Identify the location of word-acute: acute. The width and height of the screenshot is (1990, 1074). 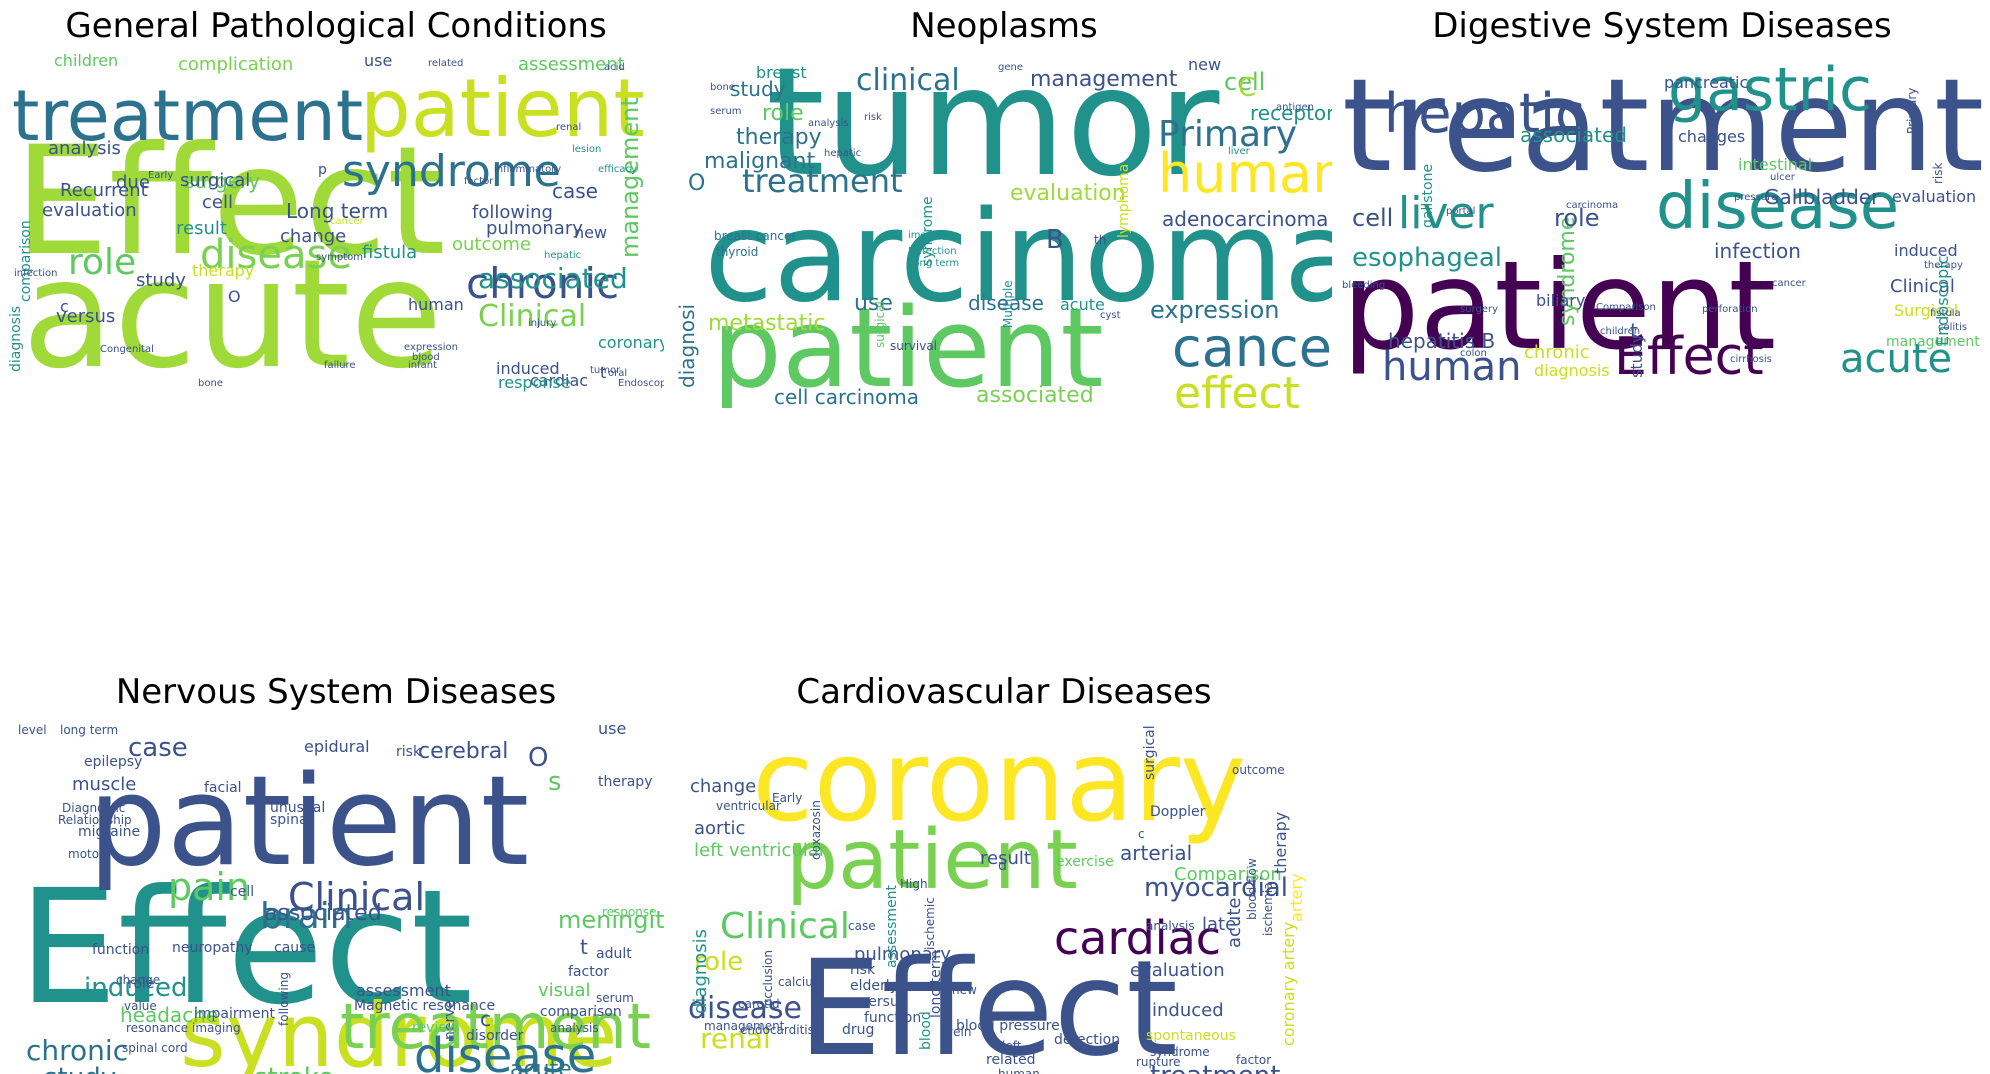
(1896, 359).